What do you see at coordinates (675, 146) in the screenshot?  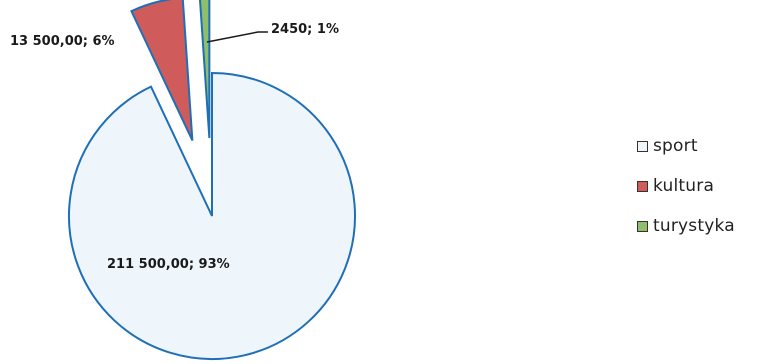 I see `legend-label-sport: sport` at bounding box center [675, 146].